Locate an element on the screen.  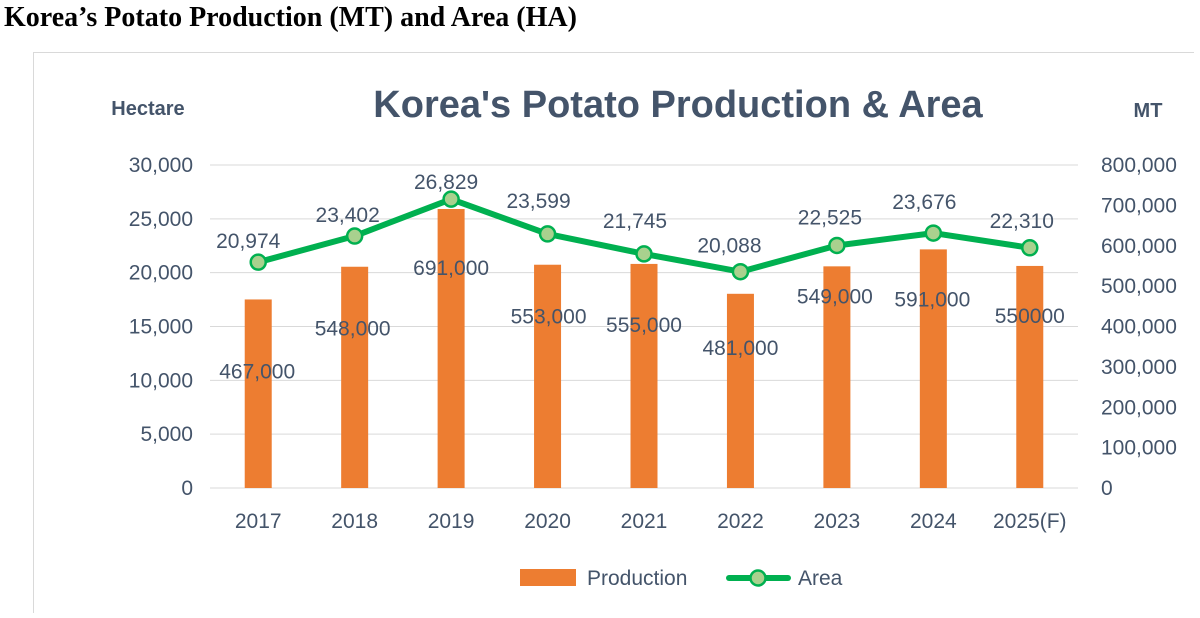
legend-area-marker is located at coordinates (758, 578).